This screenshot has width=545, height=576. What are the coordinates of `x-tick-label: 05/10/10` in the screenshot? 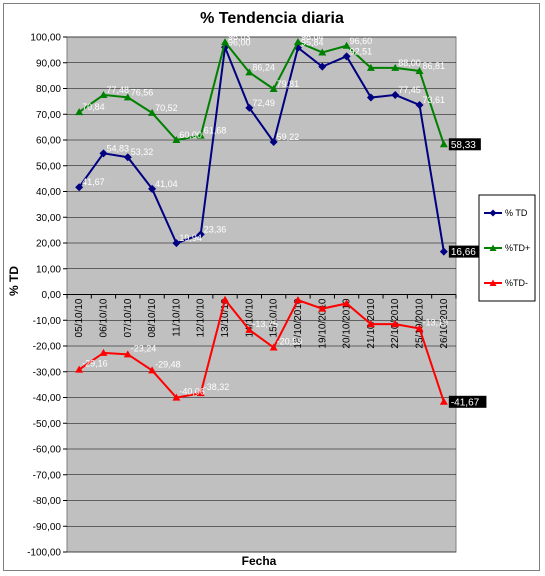 It's located at (79, 317).